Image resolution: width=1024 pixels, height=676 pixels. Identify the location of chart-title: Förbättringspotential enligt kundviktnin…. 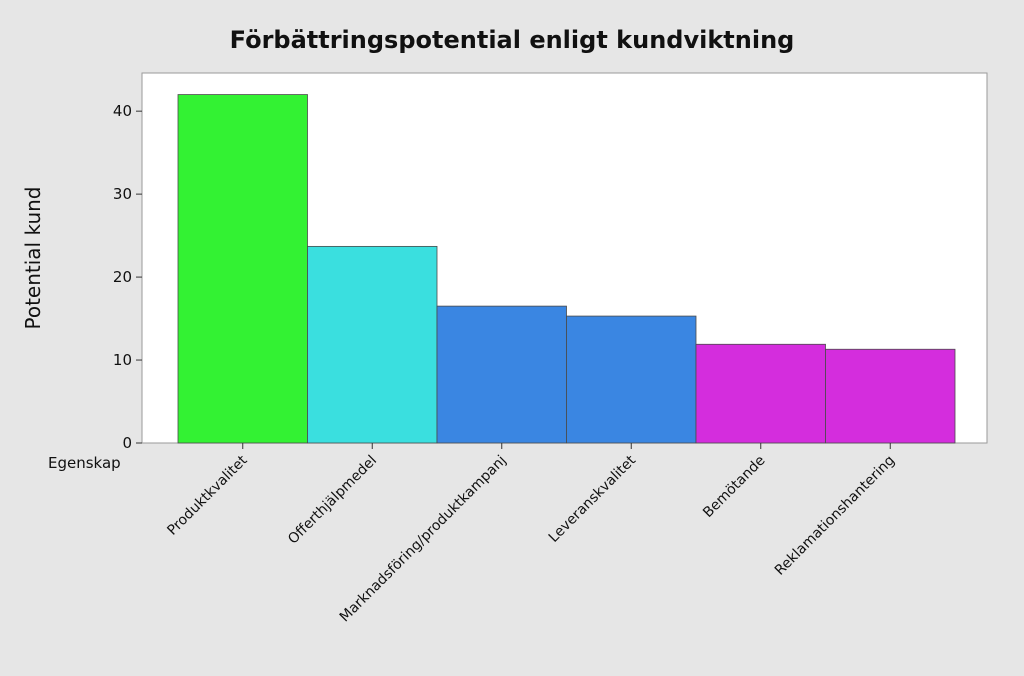
(512, 40).